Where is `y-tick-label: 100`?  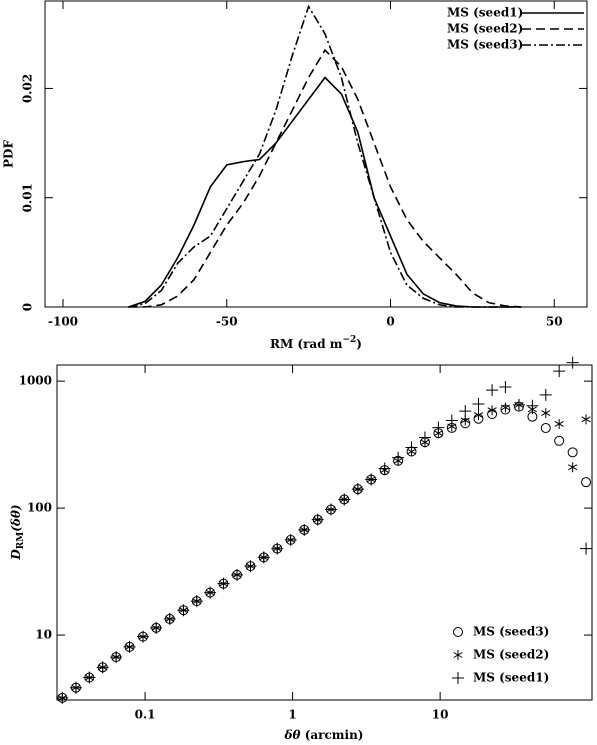
y-tick-label: 100 is located at coordinates (39, 508).